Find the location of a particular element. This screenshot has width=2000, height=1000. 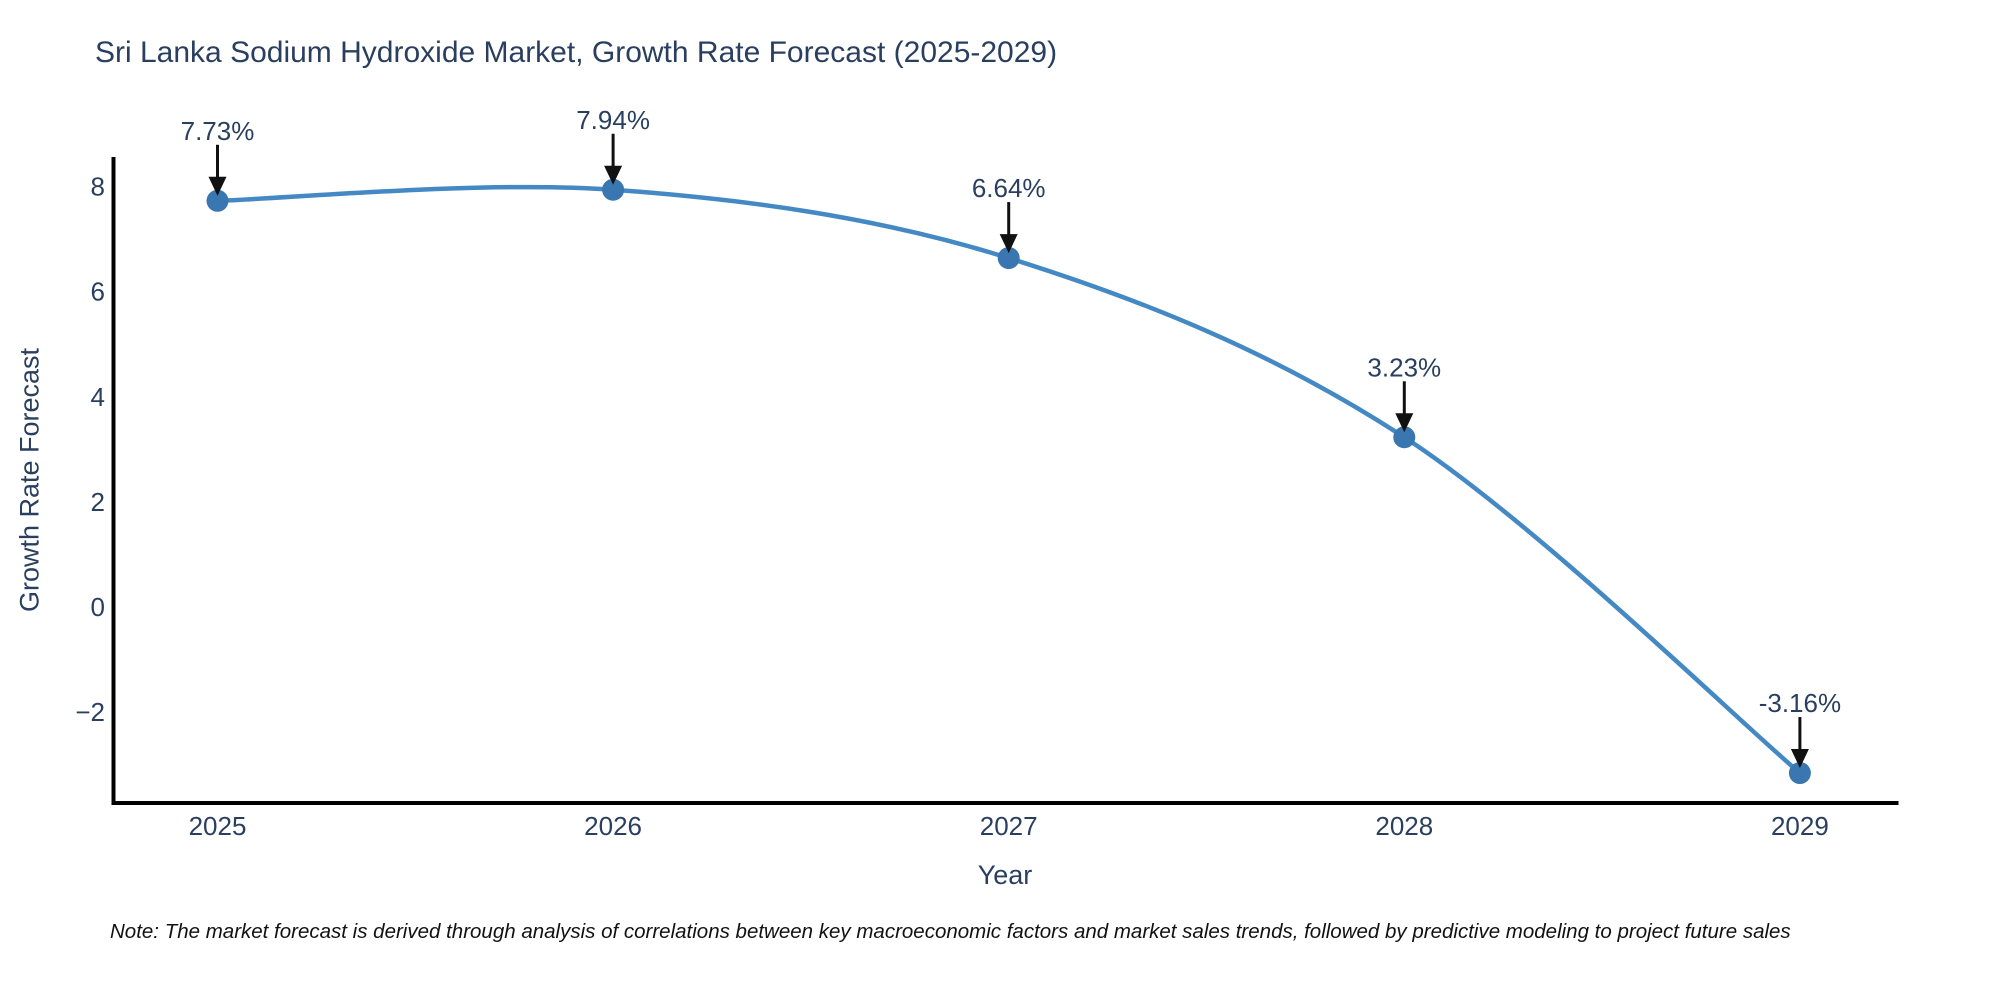

x-tick-label: 2026 is located at coordinates (613, 826).